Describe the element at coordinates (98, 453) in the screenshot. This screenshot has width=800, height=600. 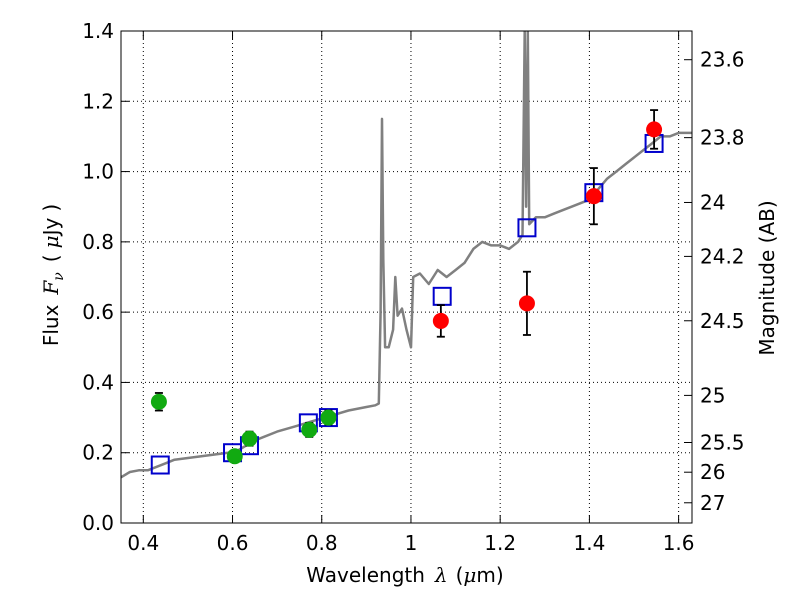
I see `y-tick-label: 0.2` at that location.